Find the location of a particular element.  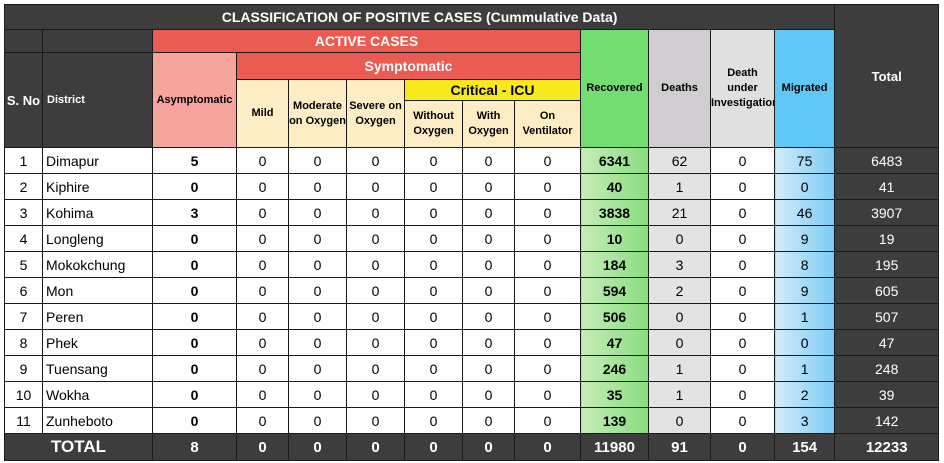

row-migrated: 1 is located at coordinates (804, 368).